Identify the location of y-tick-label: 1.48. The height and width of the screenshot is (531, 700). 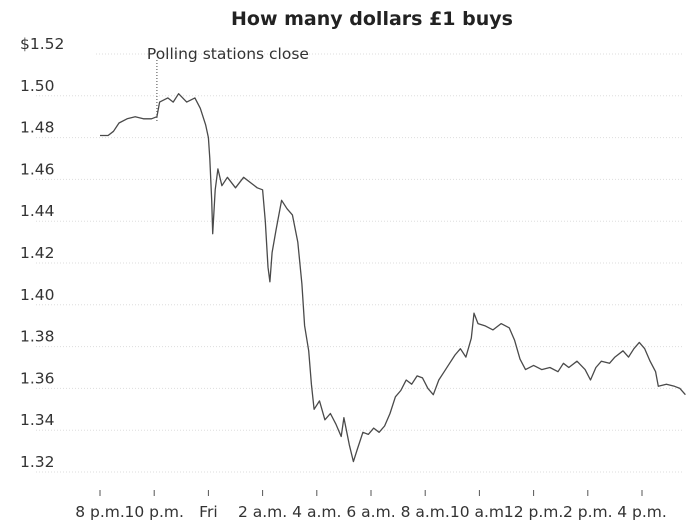
(37, 128).